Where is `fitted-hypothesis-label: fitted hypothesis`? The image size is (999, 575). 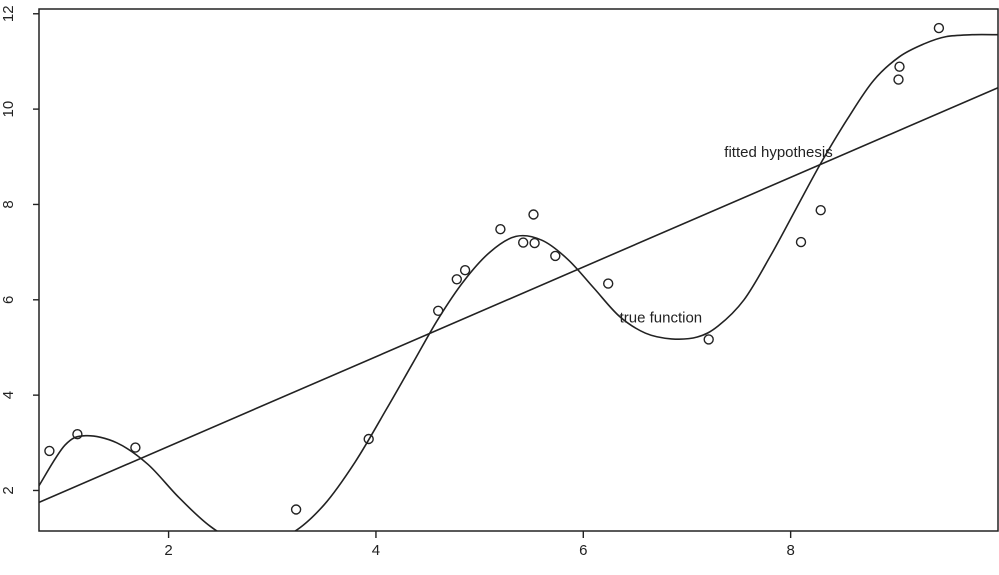
fitted-hypothesis-label: fitted hypothesis is located at coordinates (778, 152).